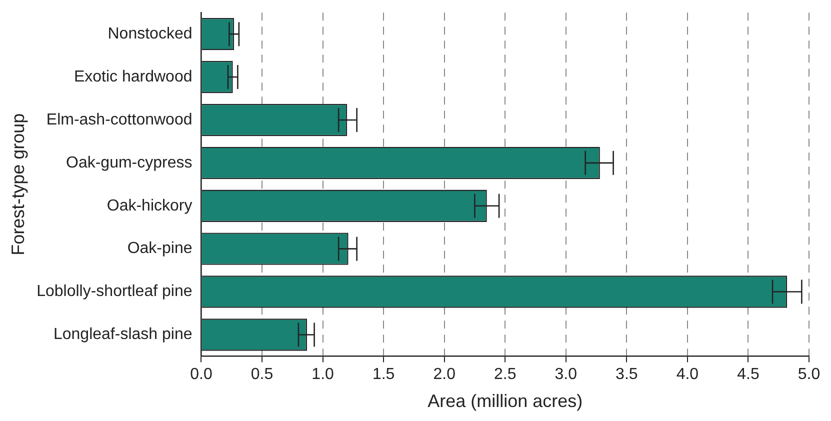  Describe the element at coordinates (159, 249) in the screenshot. I see `y-tick-label: Oak-pine` at that location.